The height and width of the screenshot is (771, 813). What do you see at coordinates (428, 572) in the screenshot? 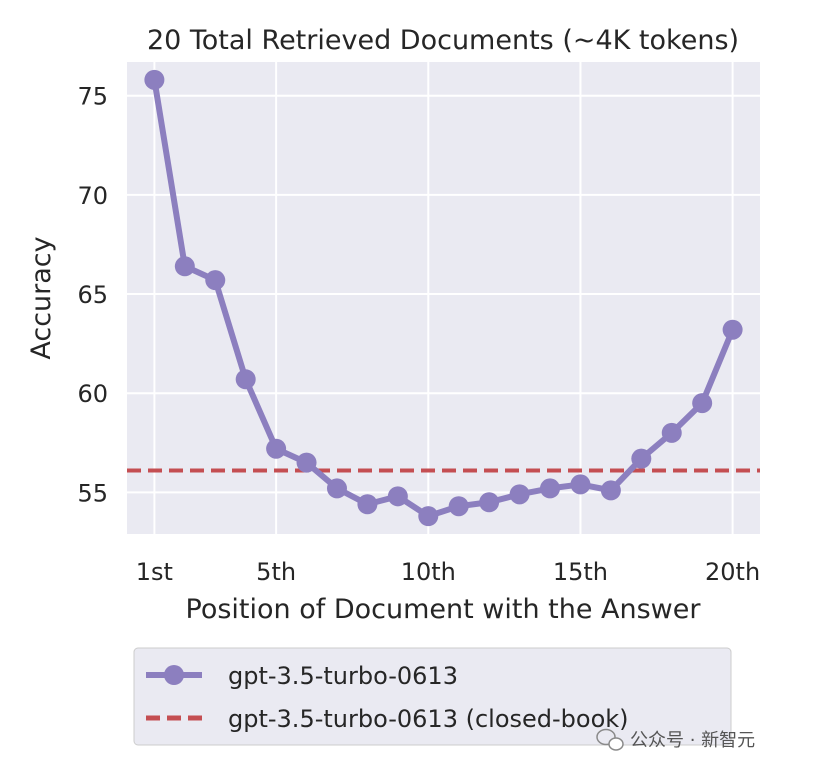
I see `x-tick-label-3: 10th` at bounding box center [428, 572].